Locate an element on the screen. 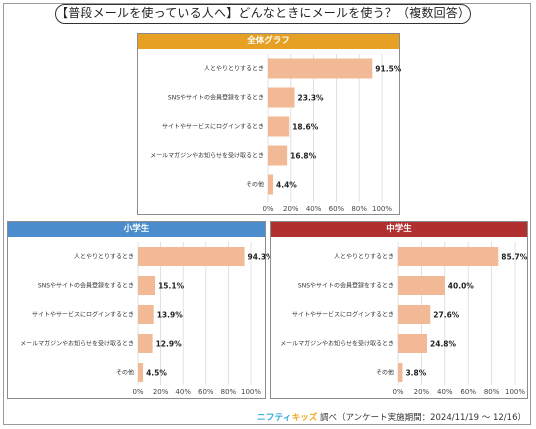 The image size is (536, 429). bar-value-label: 94.3% is located at coordinates (261, 257).